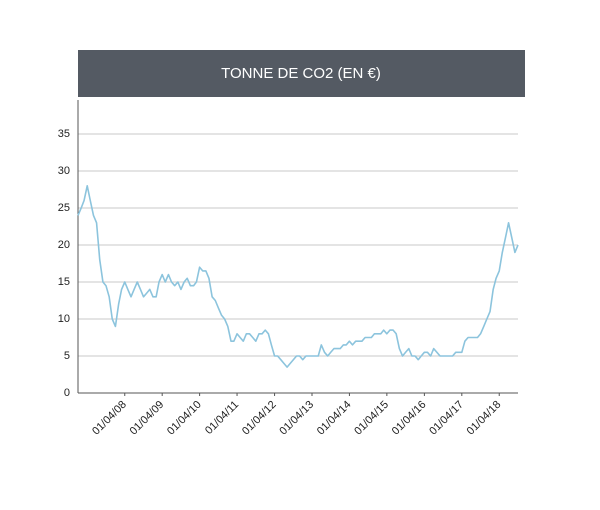 The image size is (600, 510). What do you see at coordinates (371, 418) in the screenshot?
I see `x-tick-label: 01/04/15` at bounding box center [371, 418].